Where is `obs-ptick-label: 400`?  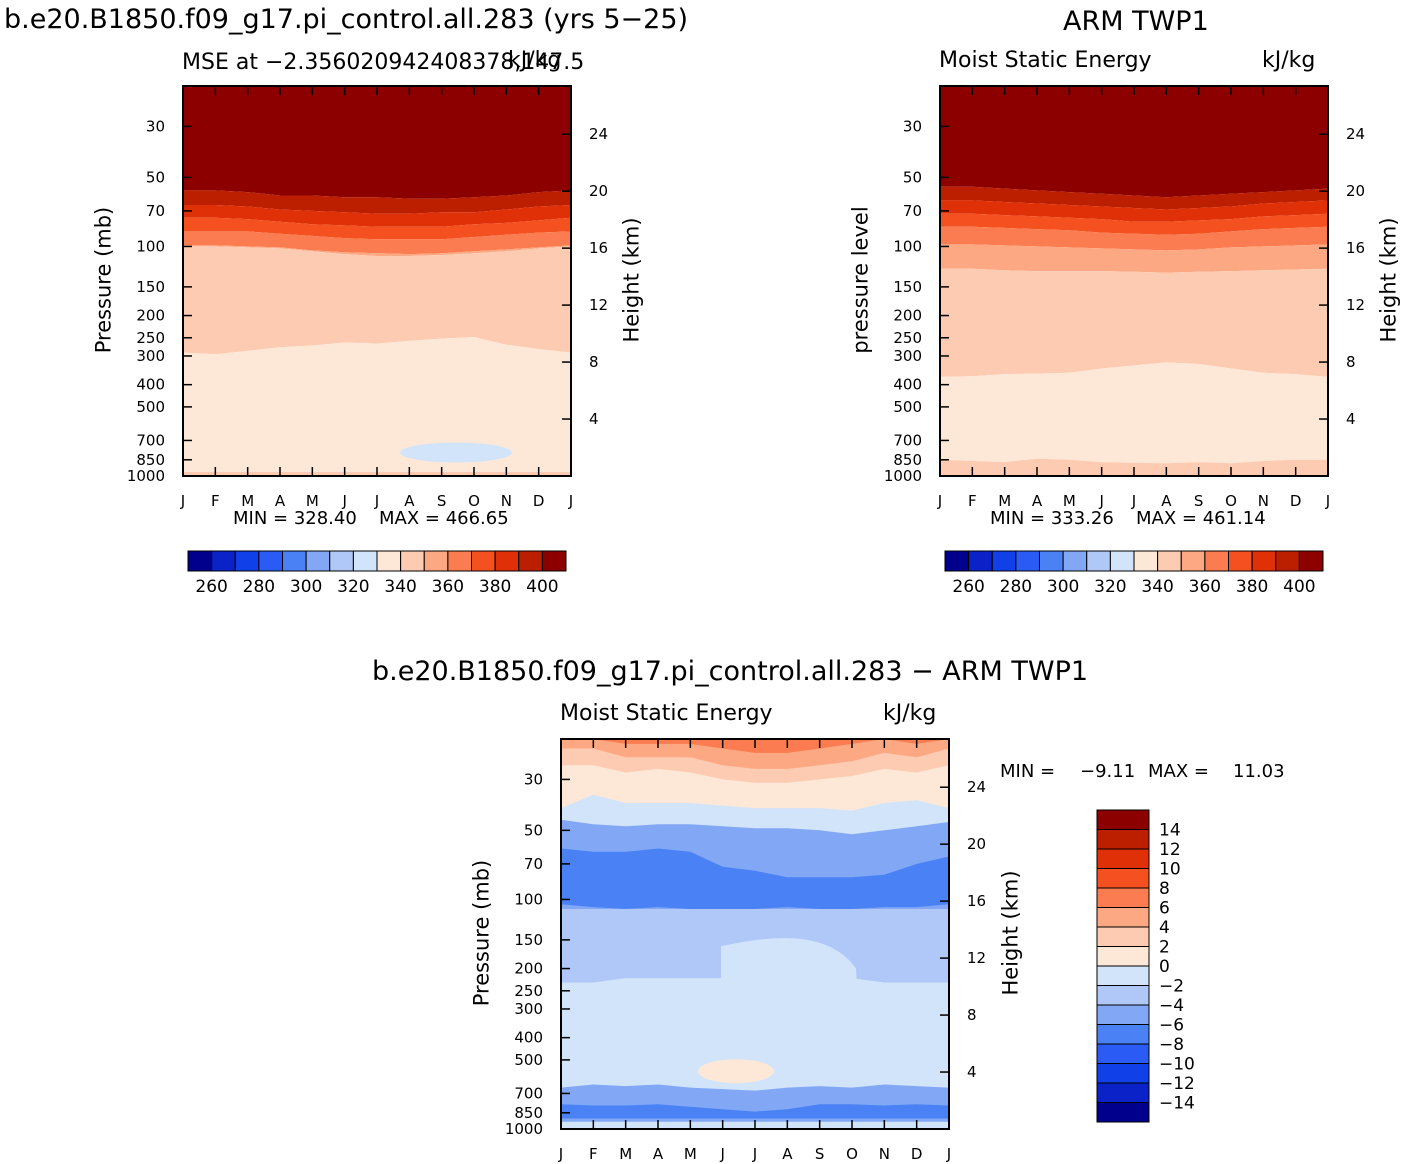
obs-ptick-label: 400 is located at coordinates (907, 385).